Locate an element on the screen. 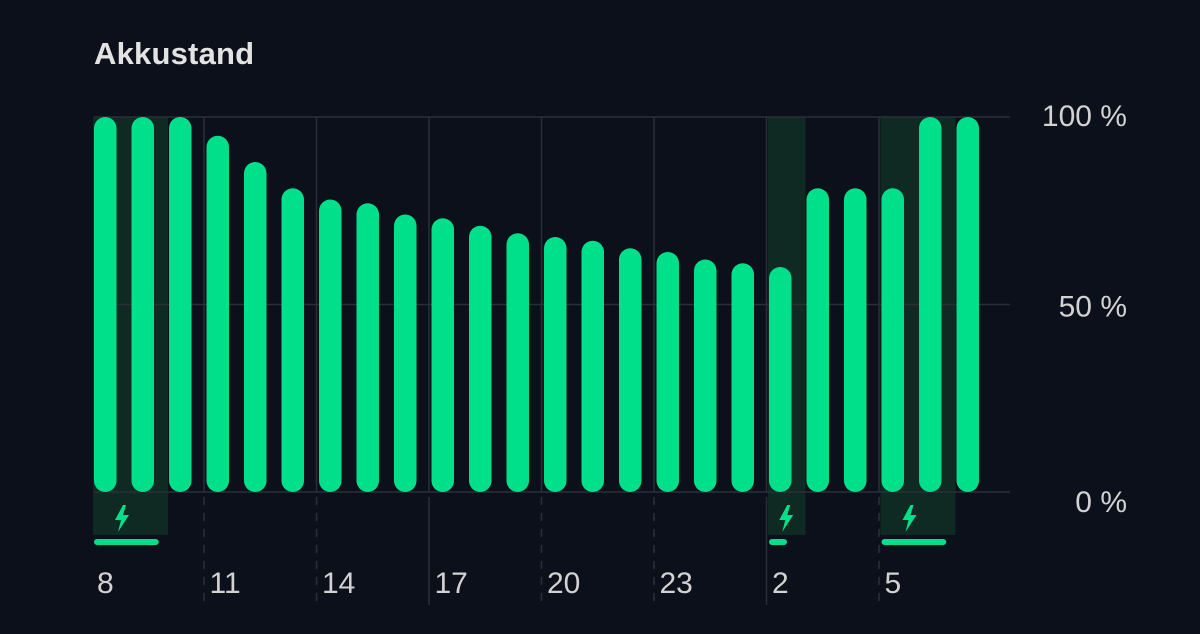 This screenshot has width=1200, height=634. x-tick-label: 23 is located at coordinates (676, 583).